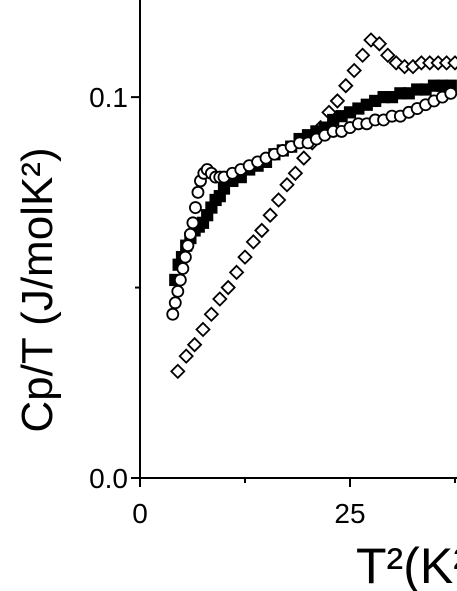  I want to click on y-axis-label: Cp/T (J/molK²), so click(37, 289).